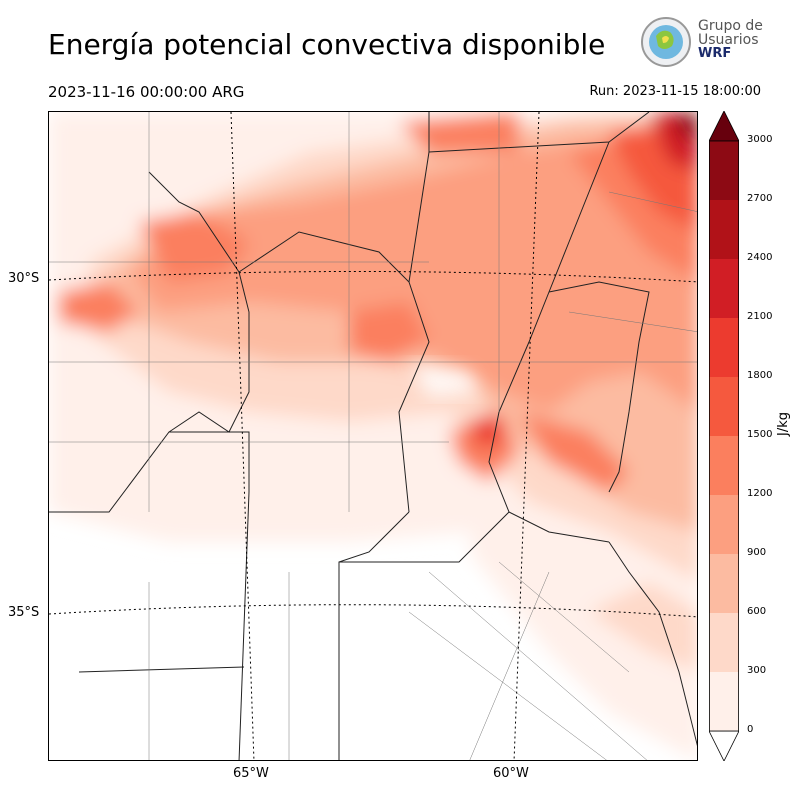 This screenshot has height=800, width=800. I want to click on colorbar-tick-label: 1800, so click(760, 375).